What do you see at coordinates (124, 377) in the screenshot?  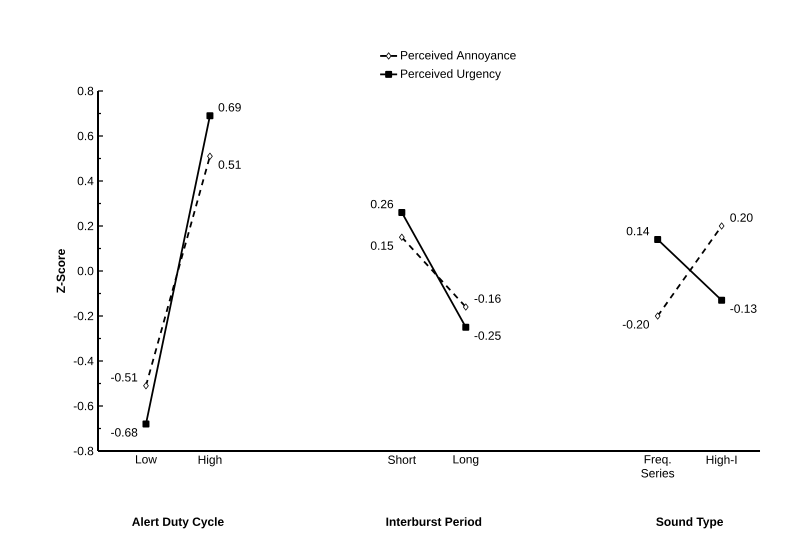 I see `data-label: -0.51` at bounding box center [124, 377].